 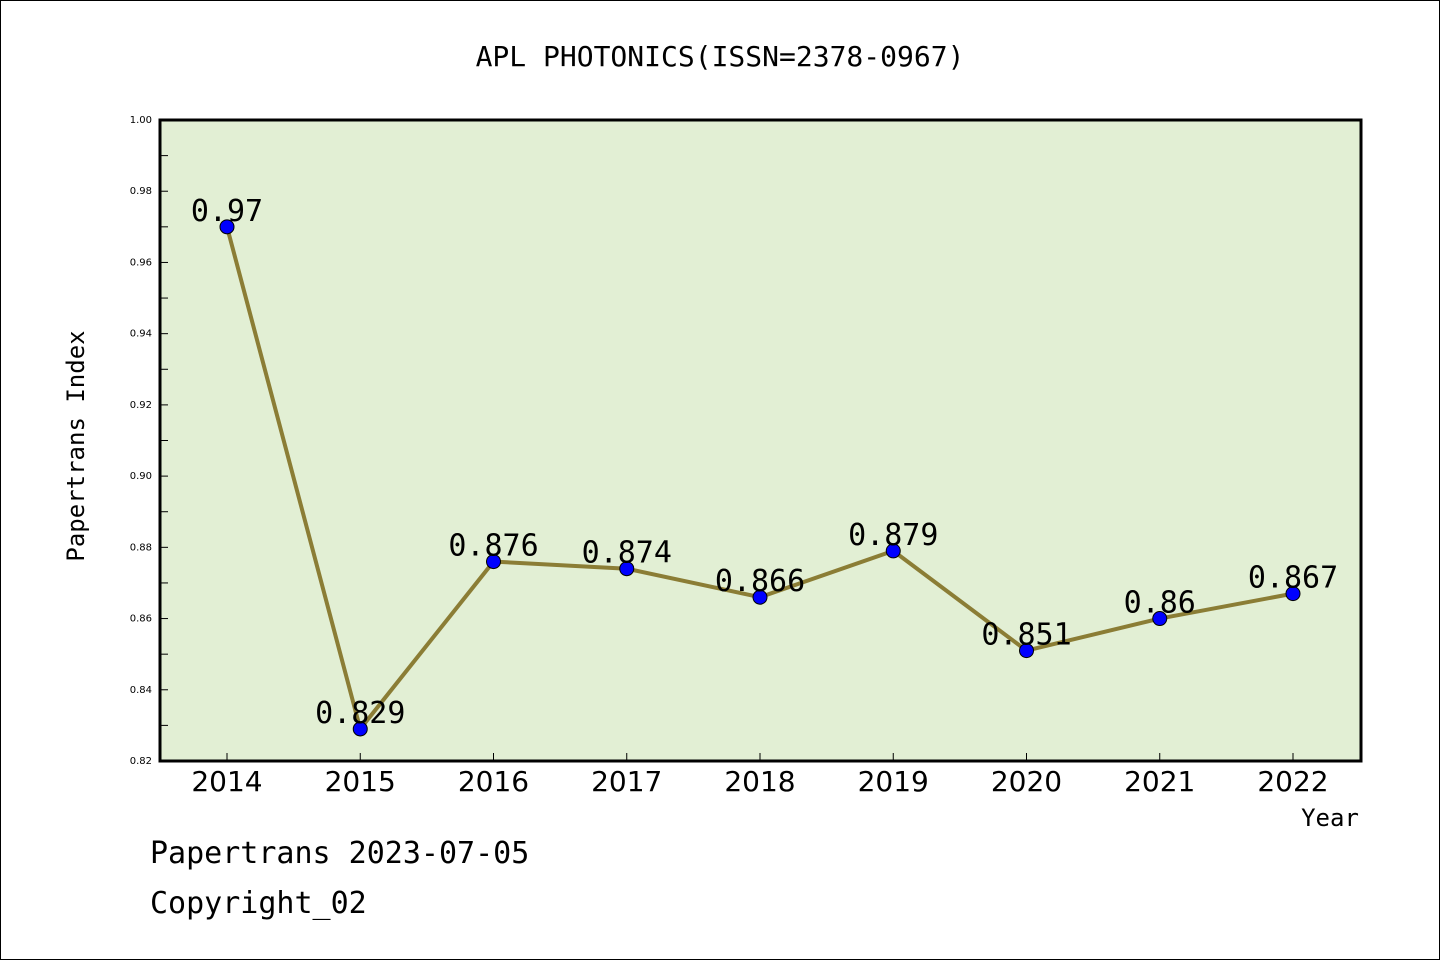 What do you see at coordinates (1026, 635) in the screenshot?
I see `data-label: 0.851` at bounding box center [1026, 635].